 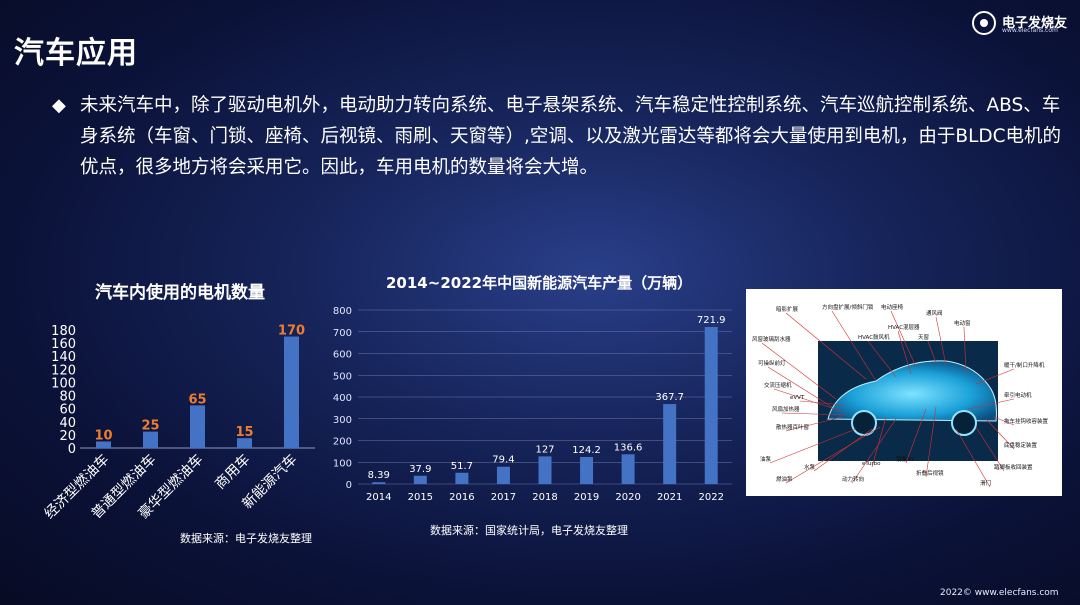 I want to click on car-part-label: 油泵, so click(x=766, y=459).